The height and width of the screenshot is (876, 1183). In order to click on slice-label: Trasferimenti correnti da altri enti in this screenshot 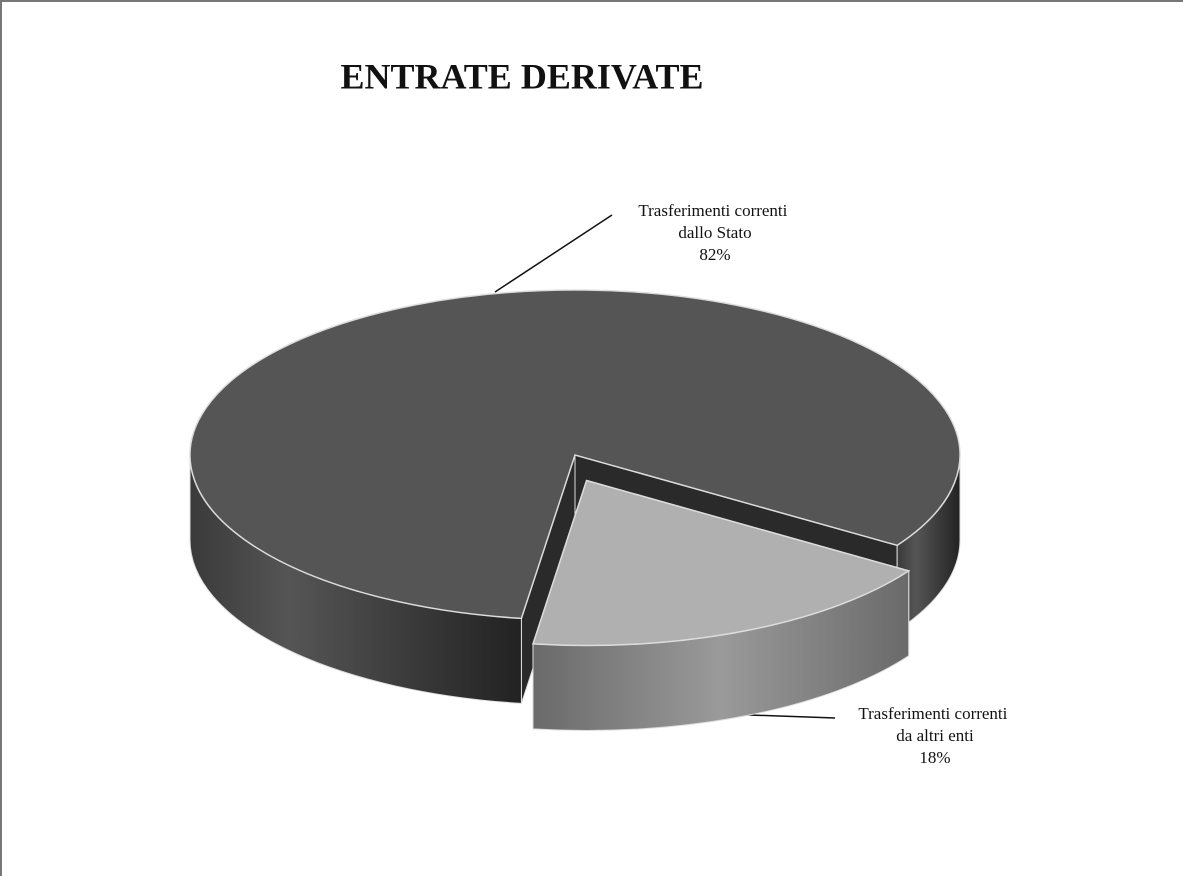, I will do `click(934, 724)`.